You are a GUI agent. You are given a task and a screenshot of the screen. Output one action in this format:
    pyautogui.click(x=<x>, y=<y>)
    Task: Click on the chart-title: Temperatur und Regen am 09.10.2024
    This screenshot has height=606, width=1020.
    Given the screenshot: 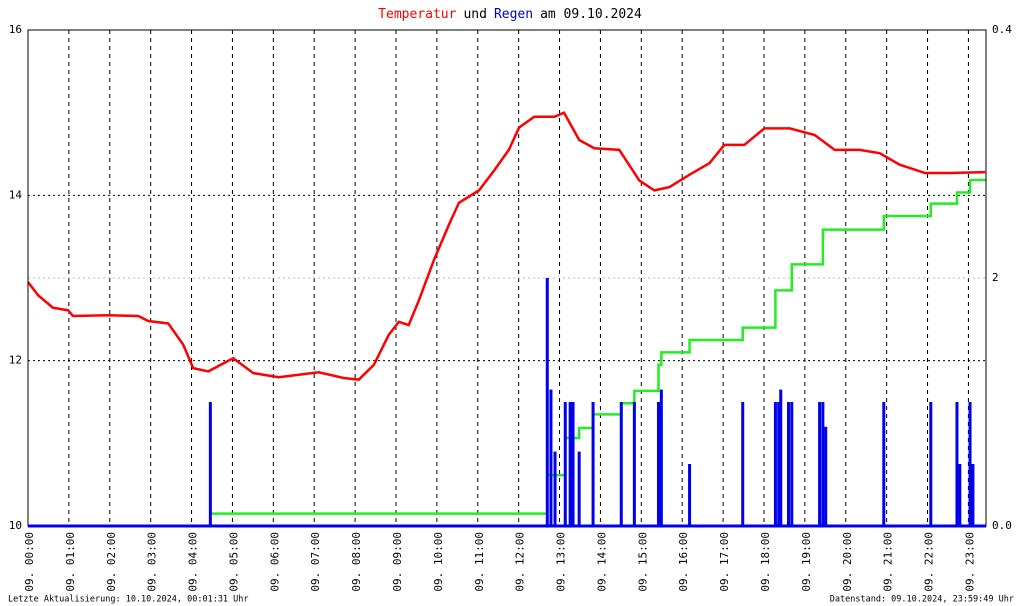 What is the action you would take?
    pyautogui.click(x=510, y=14)
    